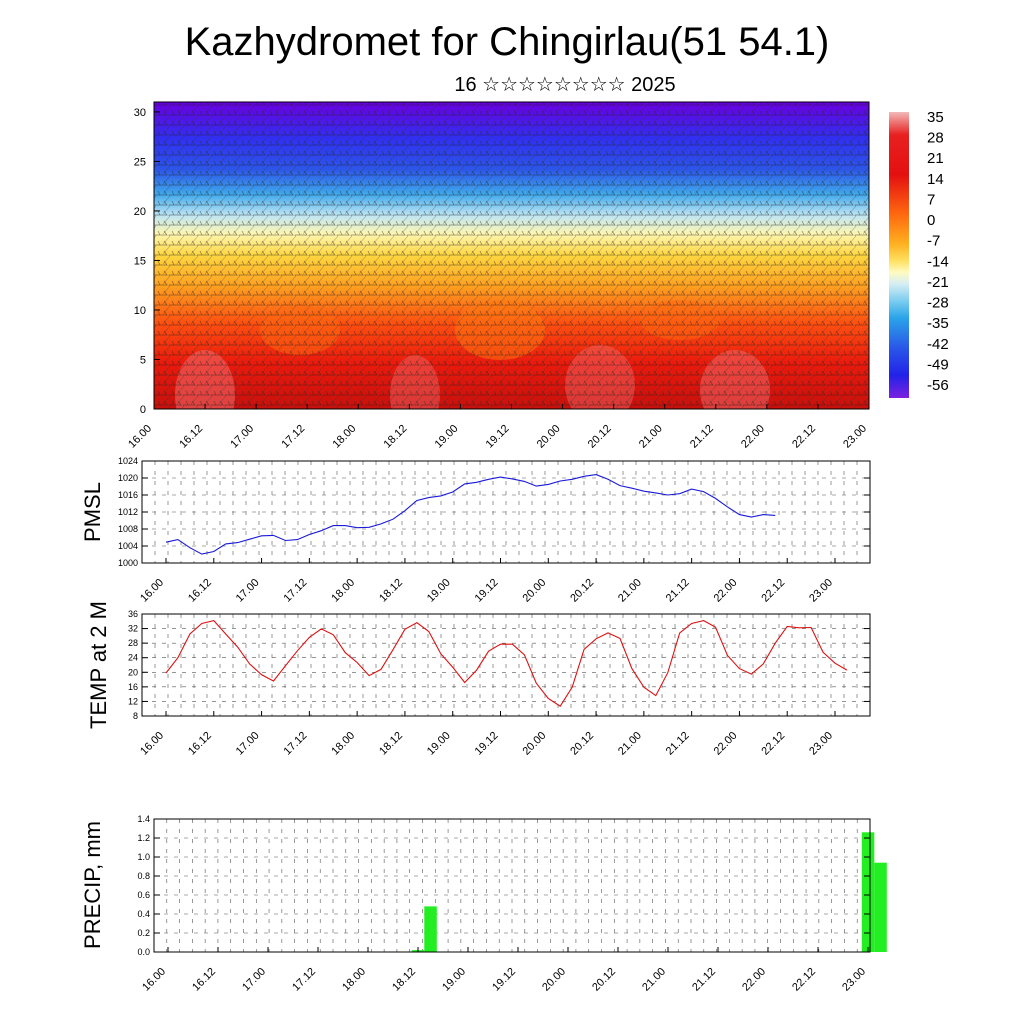  What do you see at coordinates (98, 665) in the screenshot?
I see `temp-ylabel: TEMP at 2 M` at bounding box center [98, 665].